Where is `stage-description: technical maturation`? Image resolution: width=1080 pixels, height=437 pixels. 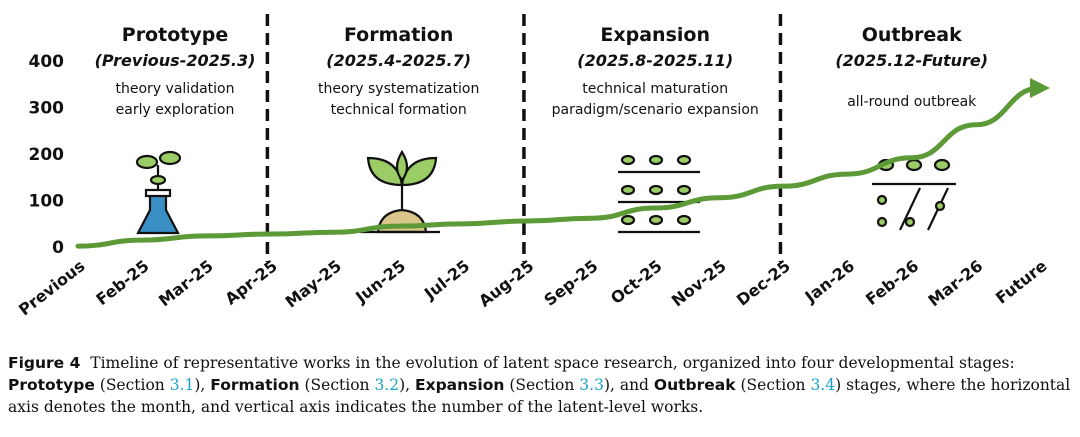
stage-description: technical maturation is located at coordinates (655, 89).